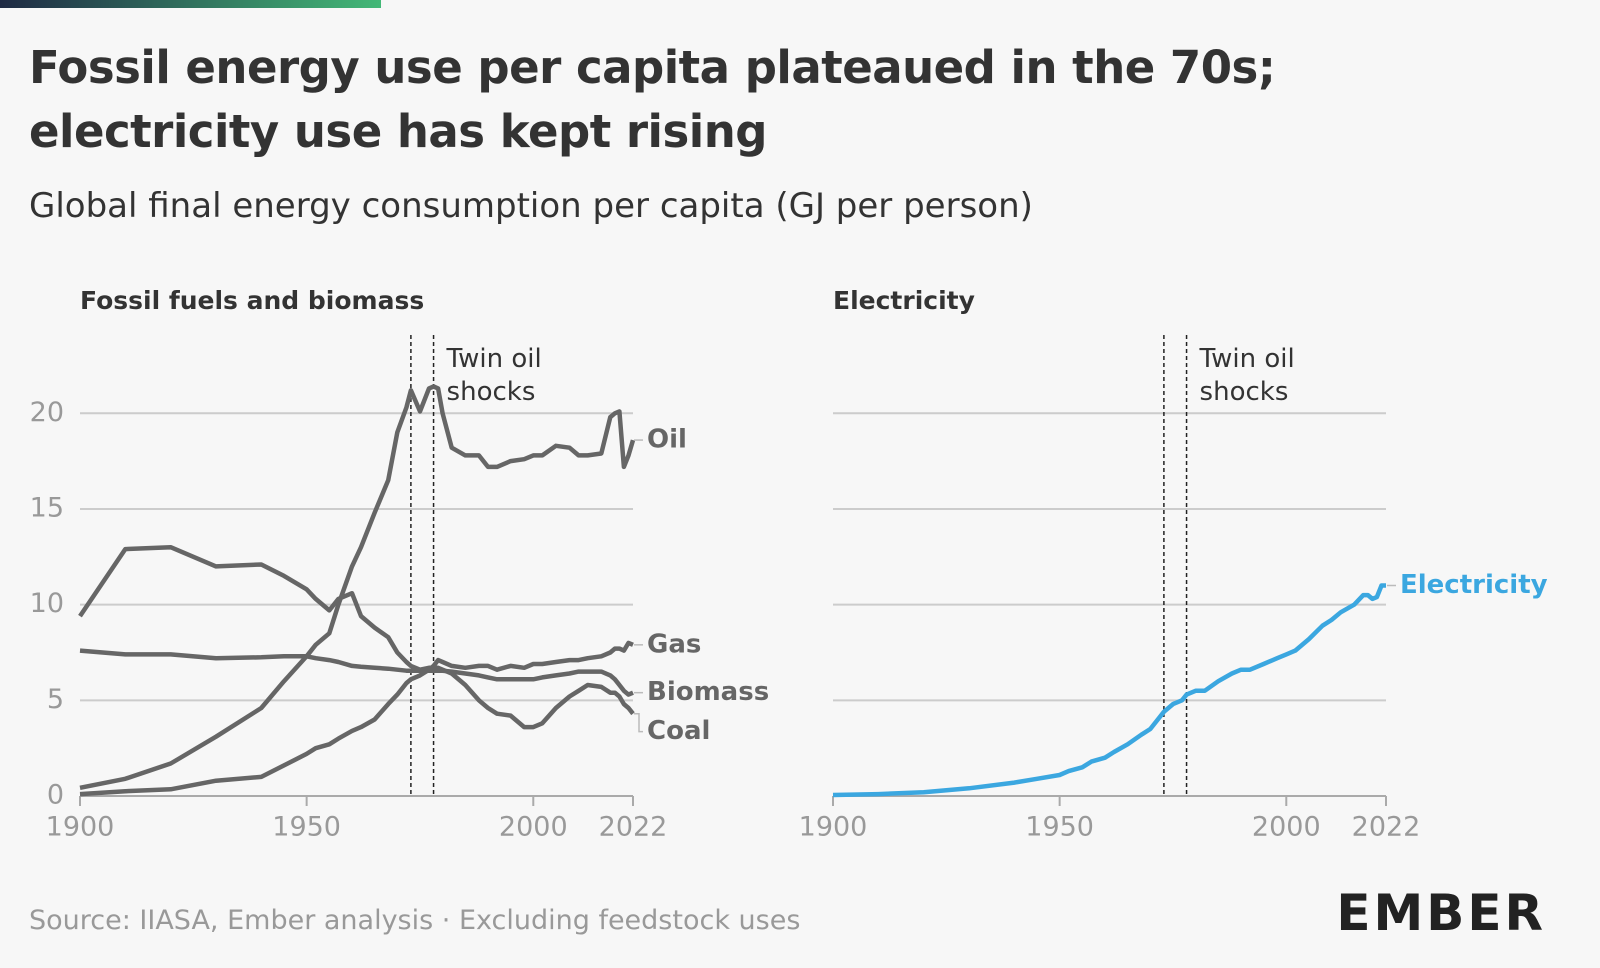 This screenshot has height=968, width=1600. I want to click on y-tick-label: 15, so click(47, 507).